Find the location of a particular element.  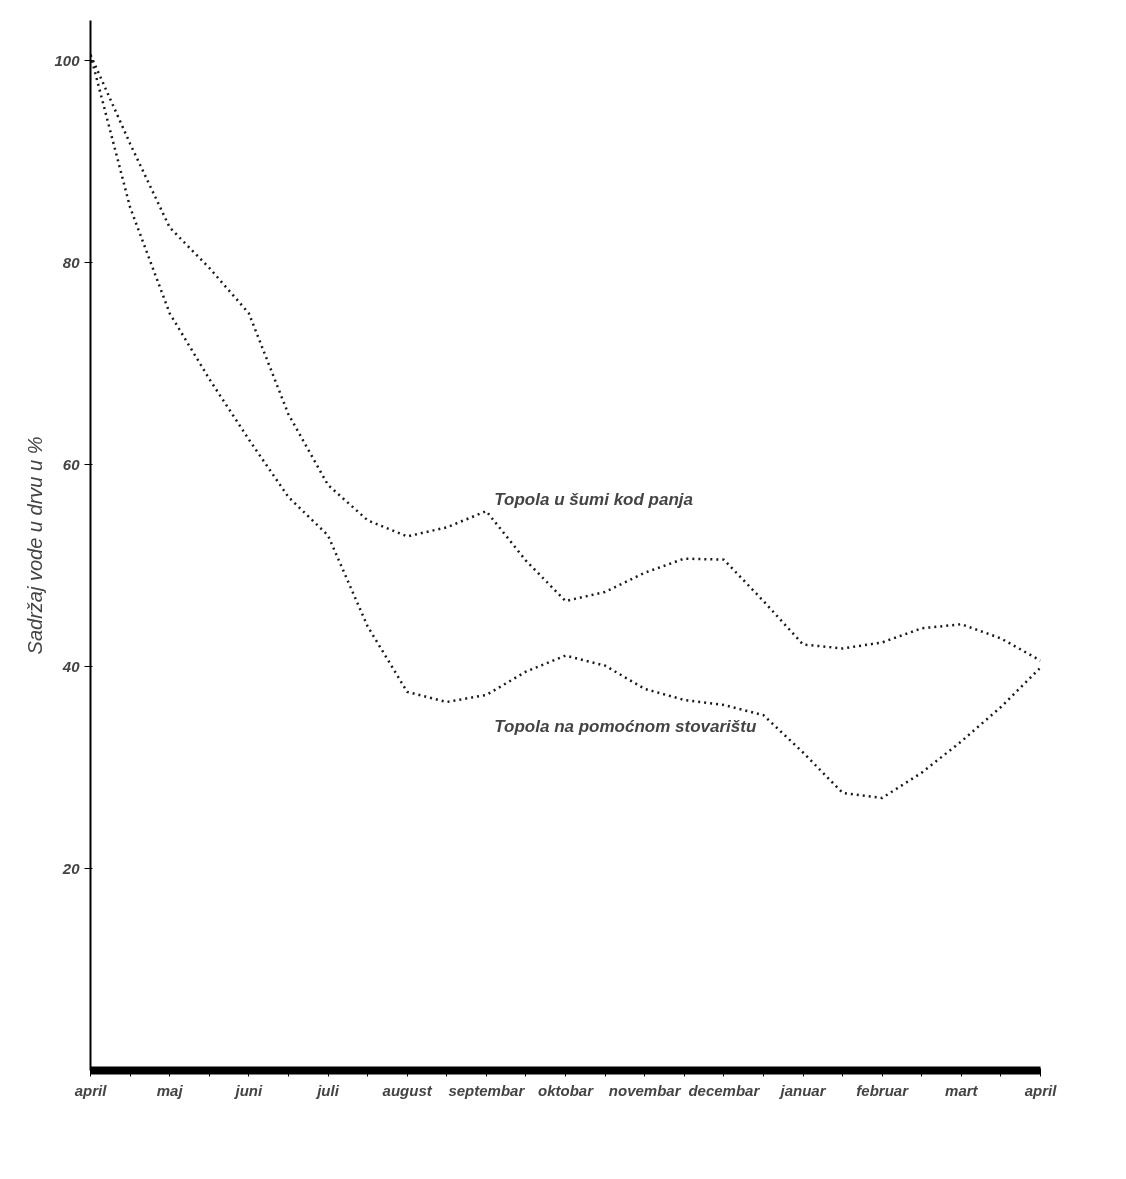

x-tick-label: oktobar is located at coordinates (566, 1090).